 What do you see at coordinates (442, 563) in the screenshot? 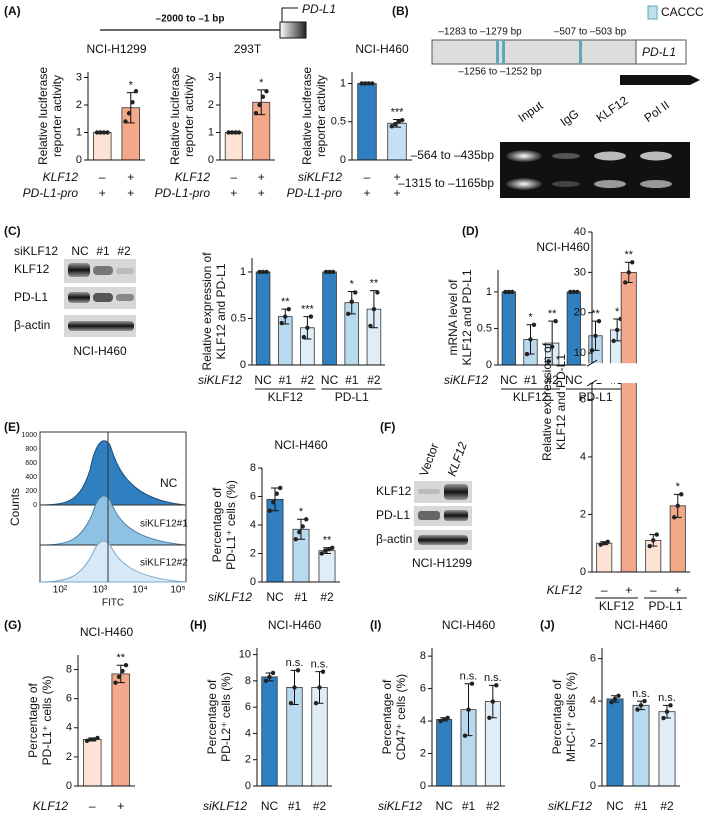
I see `cell-line: NCI-H1299` at bounding box center [442, 563].